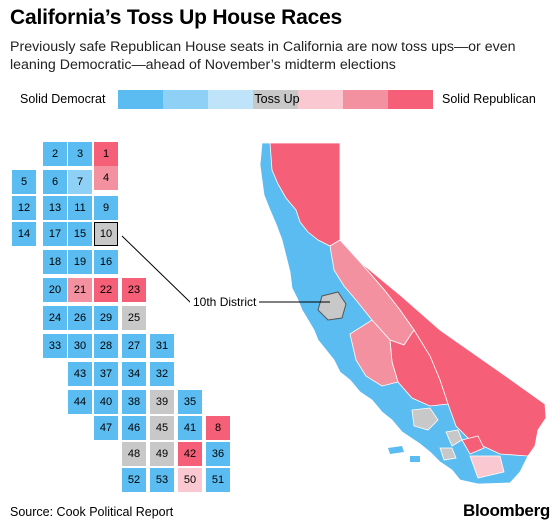 The height and width of the screenshot is (530, 560). What do you see at coordinates (106, 154) in the screenshot?
I see `district-tile-1: 1` at bounding box center [106, 154].